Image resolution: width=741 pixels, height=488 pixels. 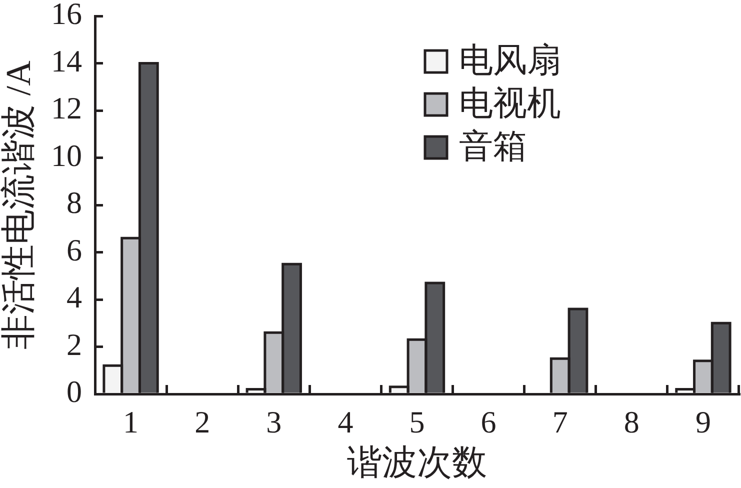 I want to click on y-tick-label: 14, so click(x=66, y=60).